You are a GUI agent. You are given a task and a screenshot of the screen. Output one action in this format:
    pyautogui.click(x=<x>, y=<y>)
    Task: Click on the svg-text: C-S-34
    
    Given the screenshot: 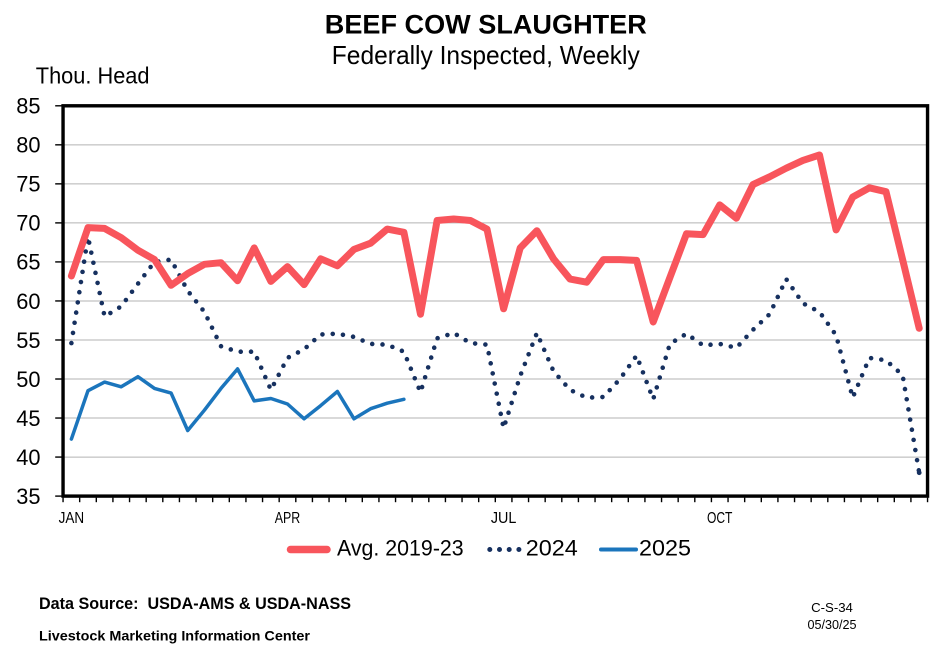 What is the action you would take?
    pyautogui.click(x=832, y=607)
    